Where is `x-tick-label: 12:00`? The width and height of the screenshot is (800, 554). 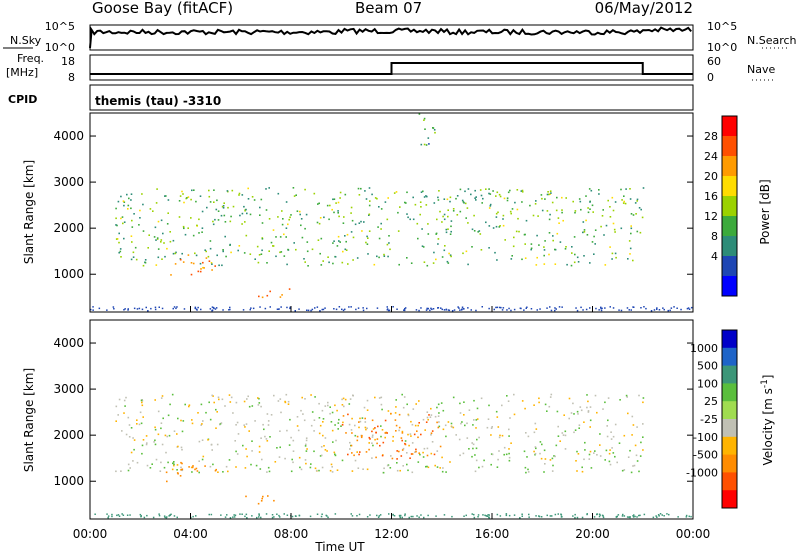
x-tick-label: 12:00 is located at coordinates (391, 534).